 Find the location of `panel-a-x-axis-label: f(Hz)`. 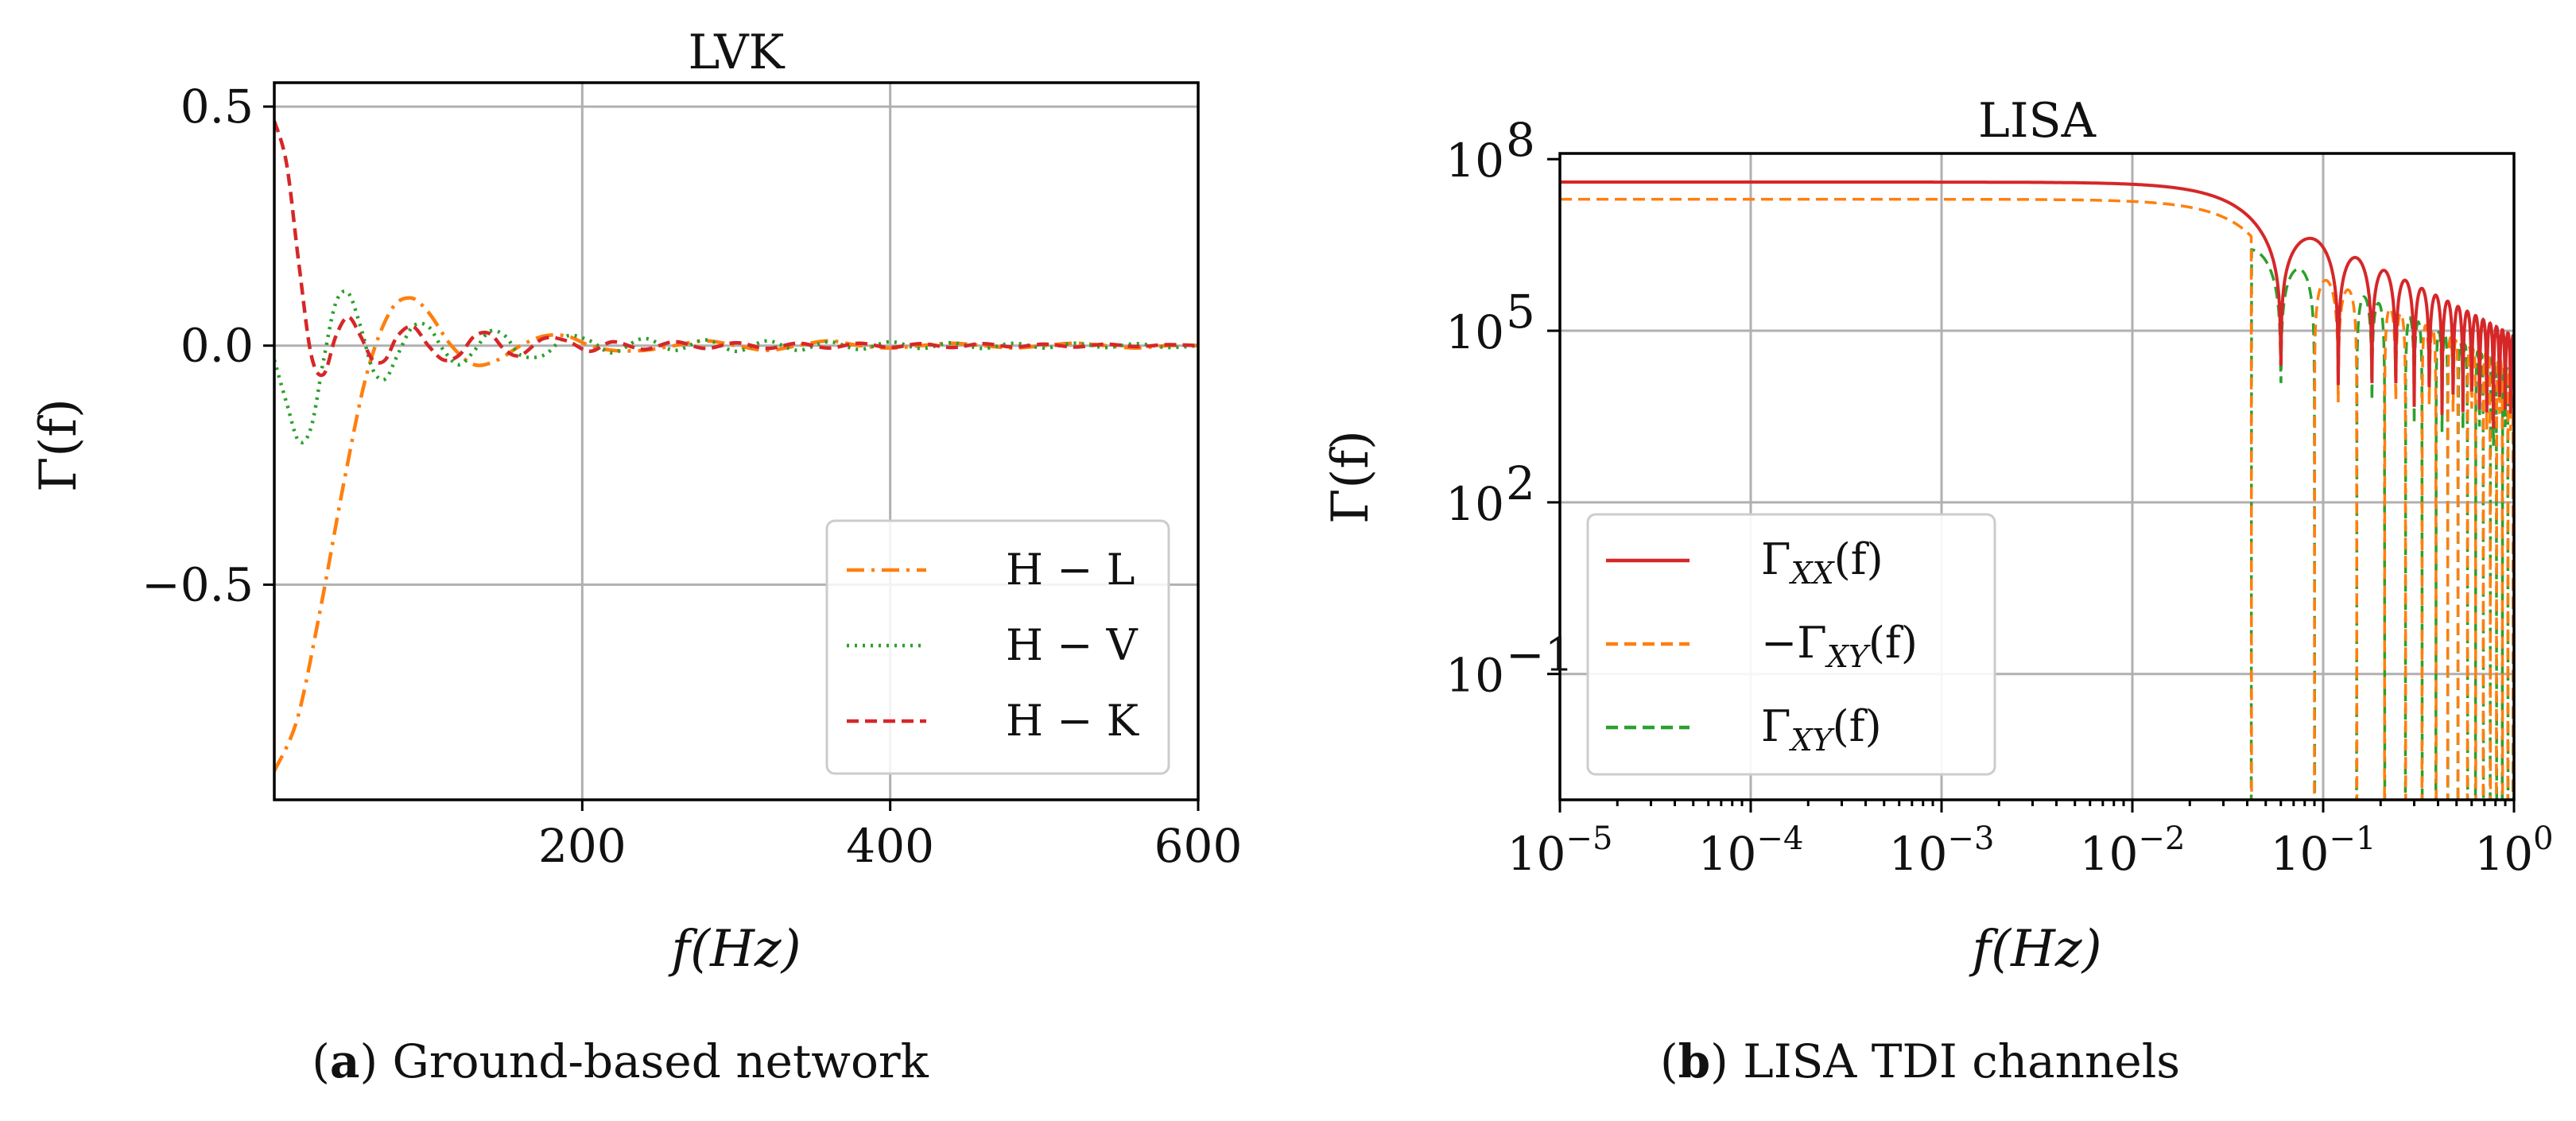

panel-a-x-axis-label: f(Hz) is located at coordinates (734, 949).